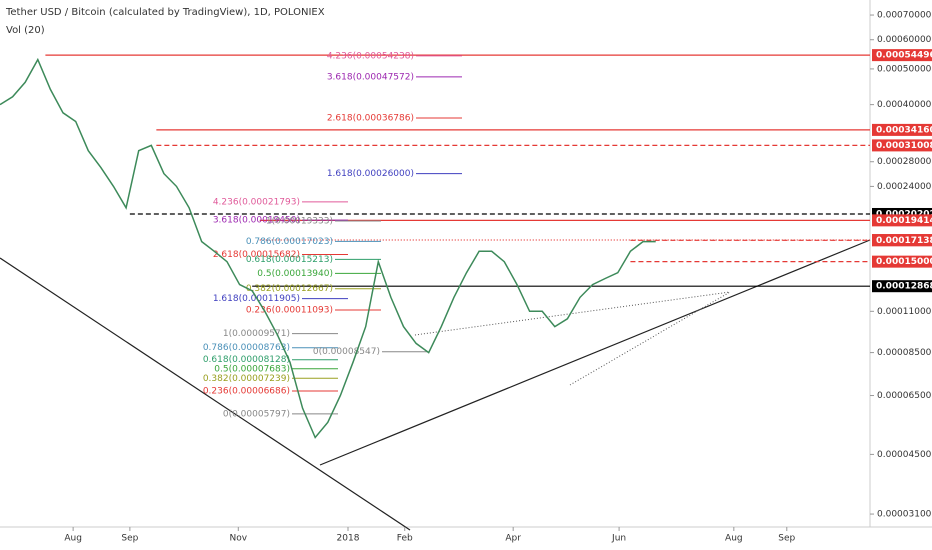  What do you see at coordinates (246, 348) in the screenshot?
I see `fib-label: 0.786(0.00008763)` at bounding box center [246, 348].